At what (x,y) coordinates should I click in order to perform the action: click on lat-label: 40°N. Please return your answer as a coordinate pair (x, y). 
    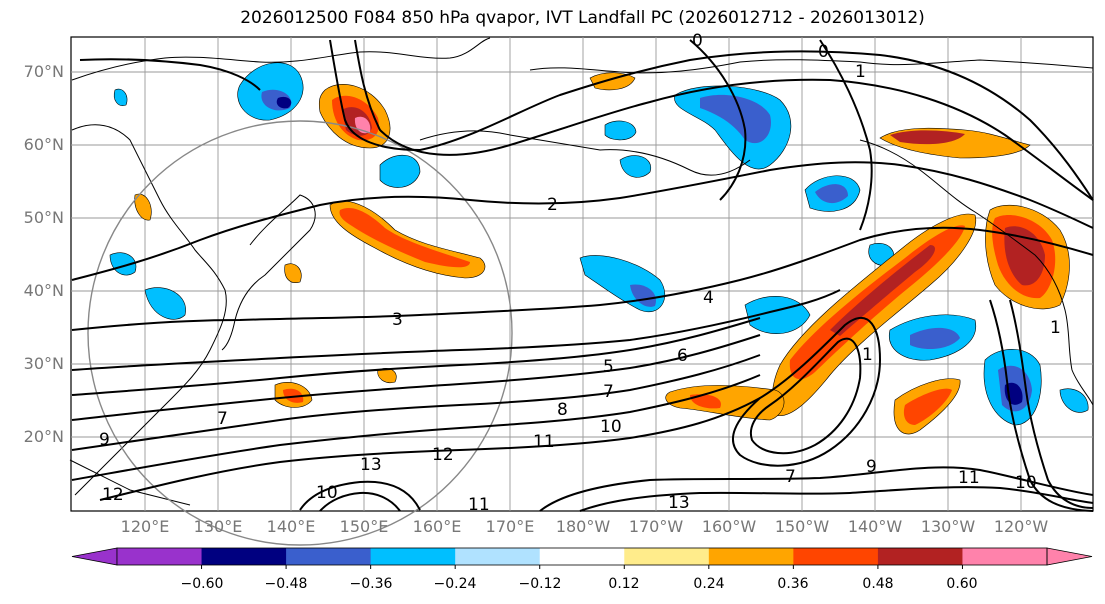
    Looking at the image, I should click on (43, 290).